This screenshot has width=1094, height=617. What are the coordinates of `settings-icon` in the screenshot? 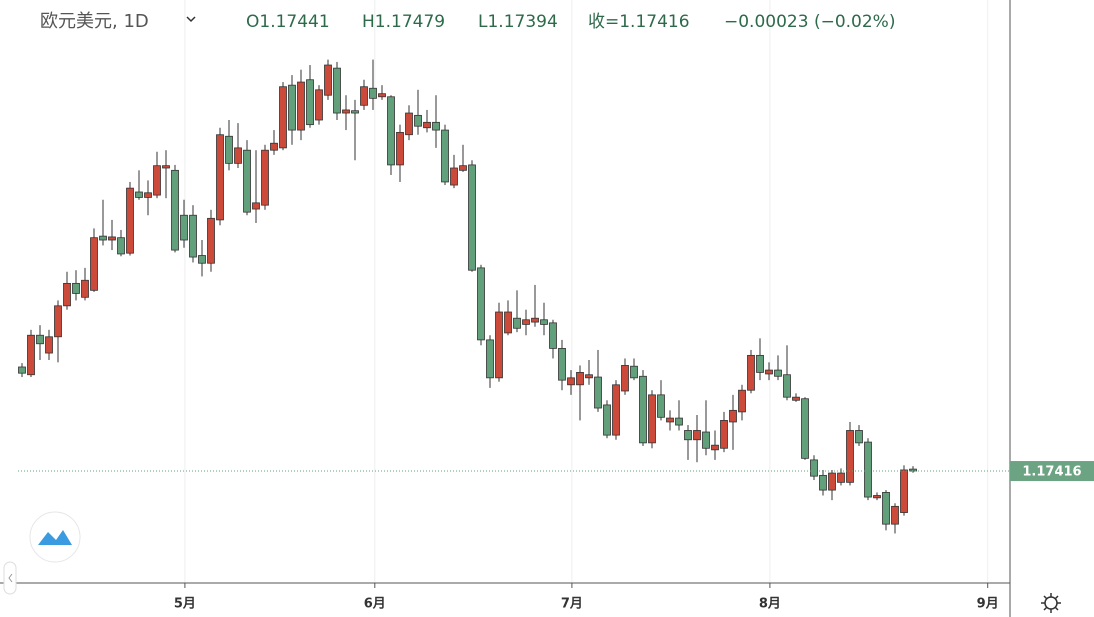 It's located at (1051, 603).